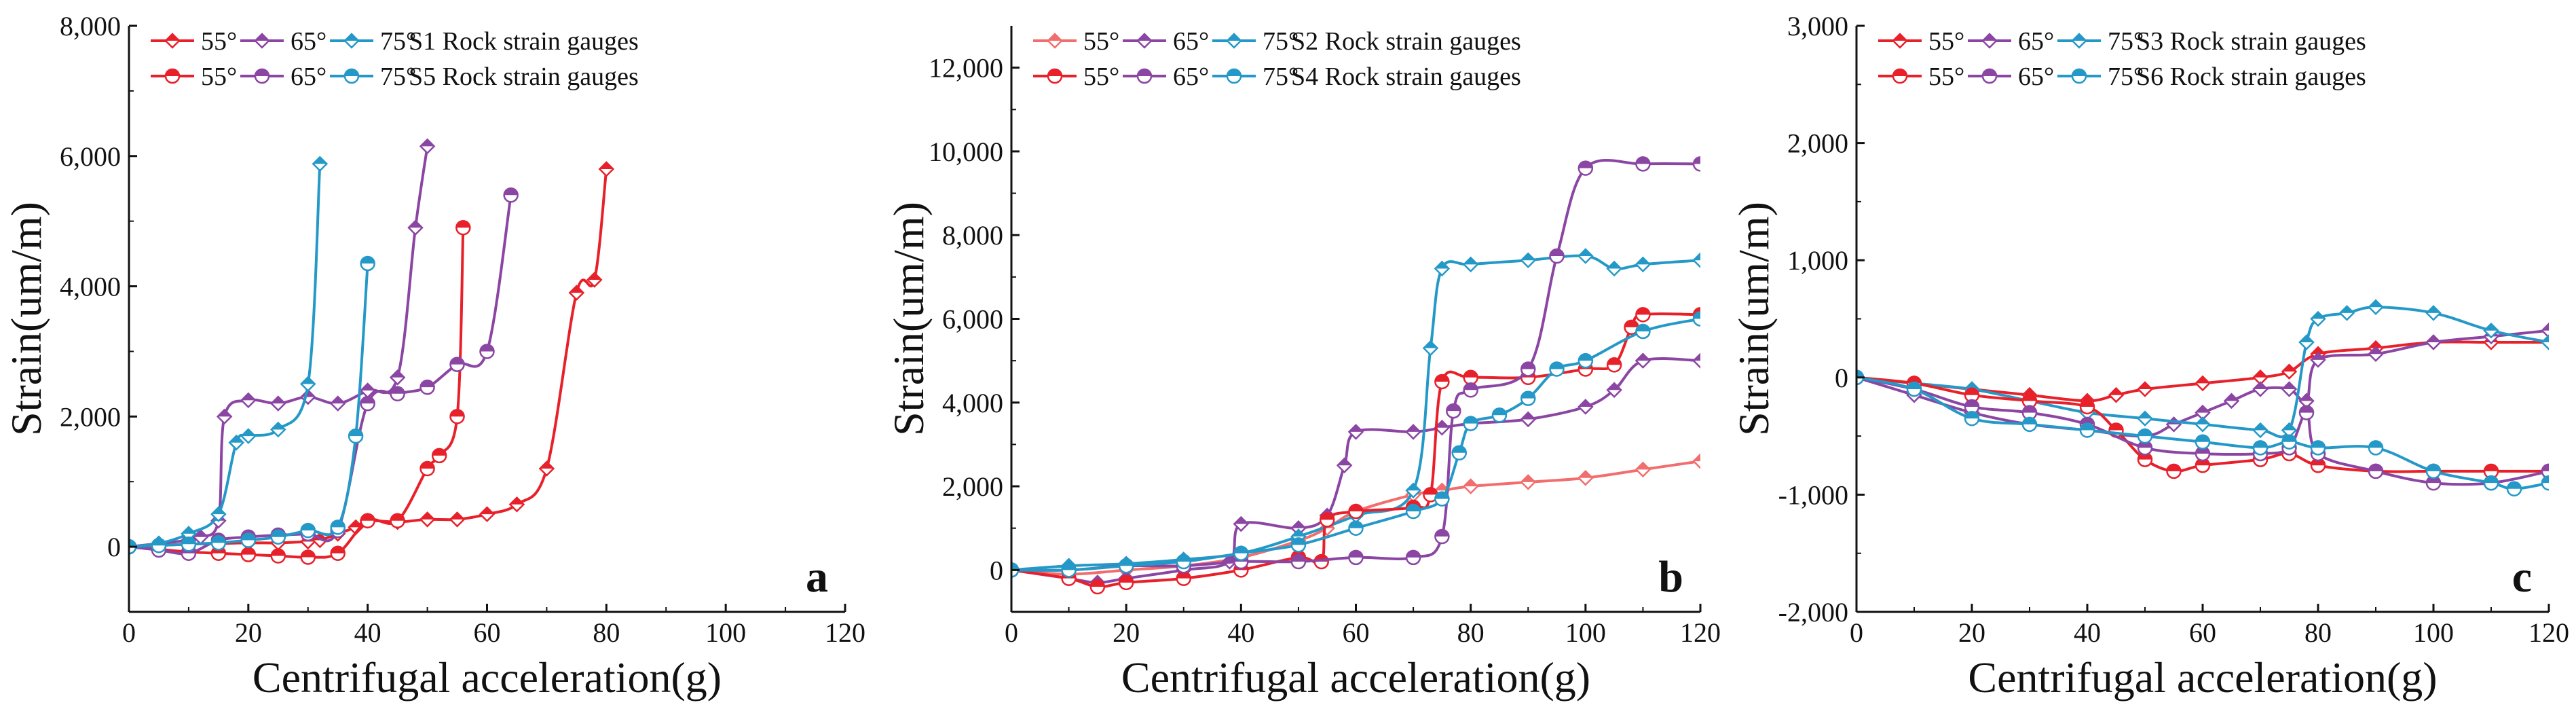  Describe the element at coordinates (817, 577) in the screenshot. I see `panel-letter: a` at that location.